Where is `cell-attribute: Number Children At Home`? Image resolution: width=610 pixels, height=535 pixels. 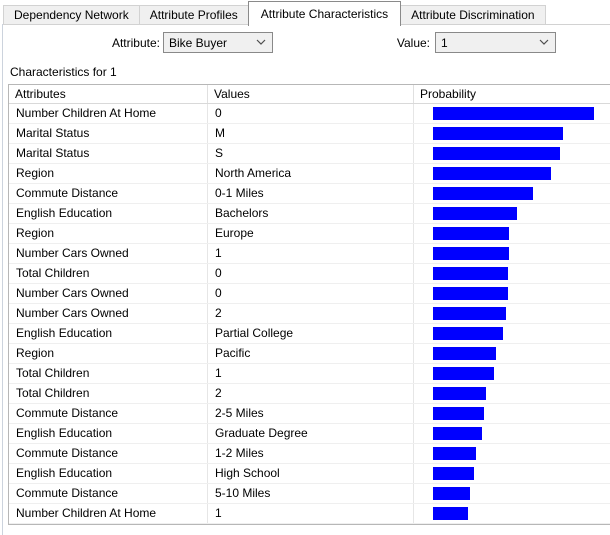 cell-attribute: Number Children At Home is located at coordinates (108, 113).